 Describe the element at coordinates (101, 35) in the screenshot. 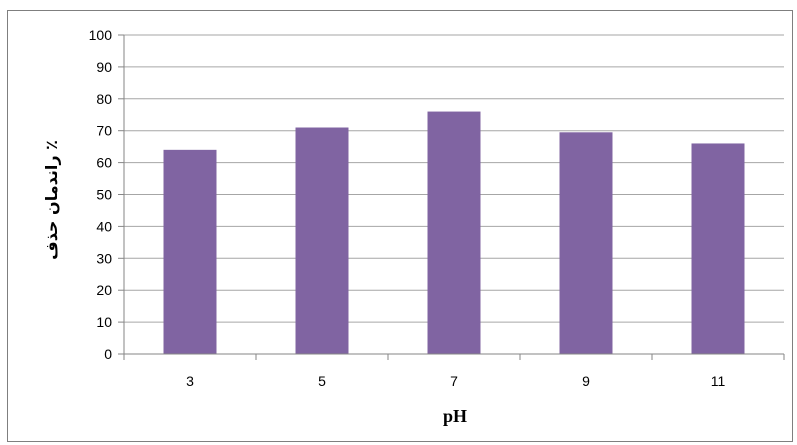

I see `y-tick-label: 100` at that location.